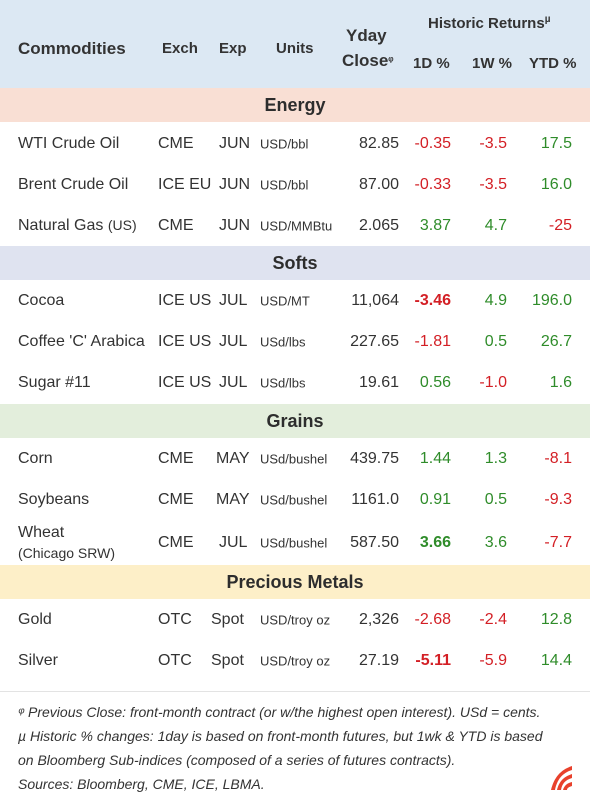  I want to click on return-1d: 0.91, so click(435, 499).